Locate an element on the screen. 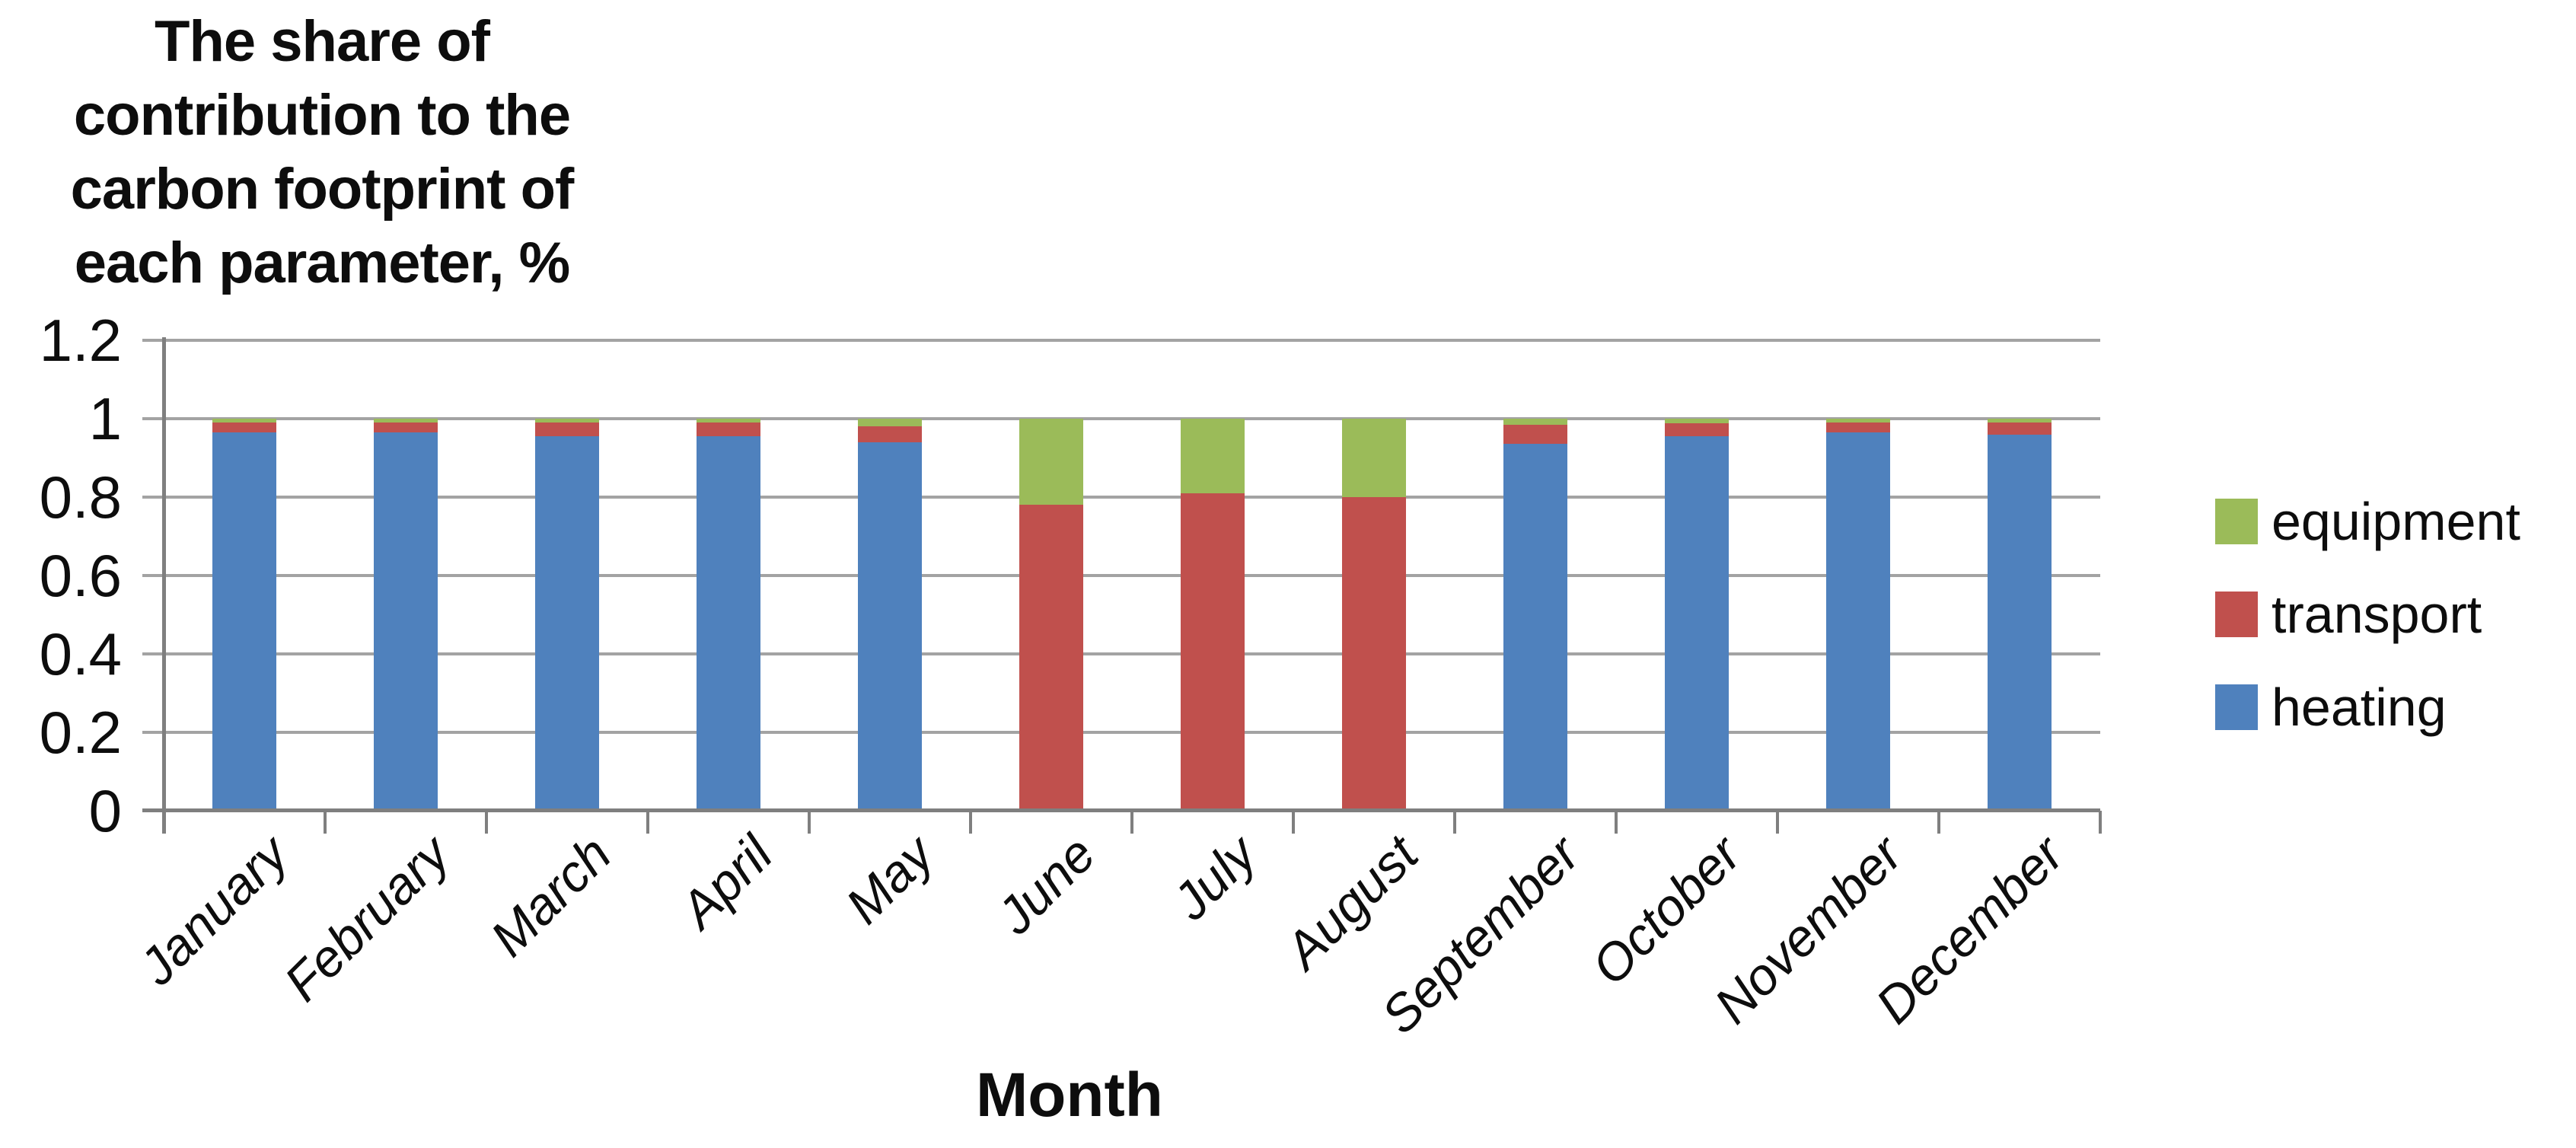 Image resolution: width=2576 pixels, height=1148 pixels. bar-segment-transport-september is located at coordinates (1535, 435).